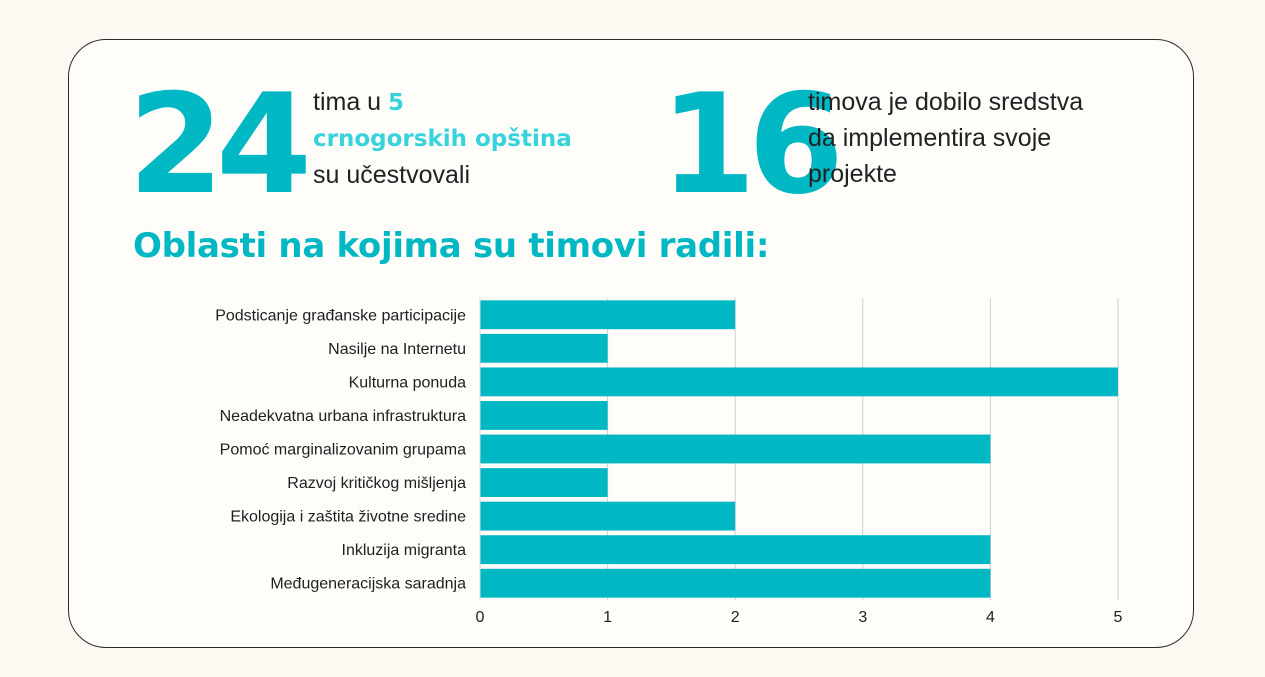  What do you see at coordinates (852, 174) in the screenshot?
I see `stat-funded-line3: projekte` at bounding box center [852, 174].